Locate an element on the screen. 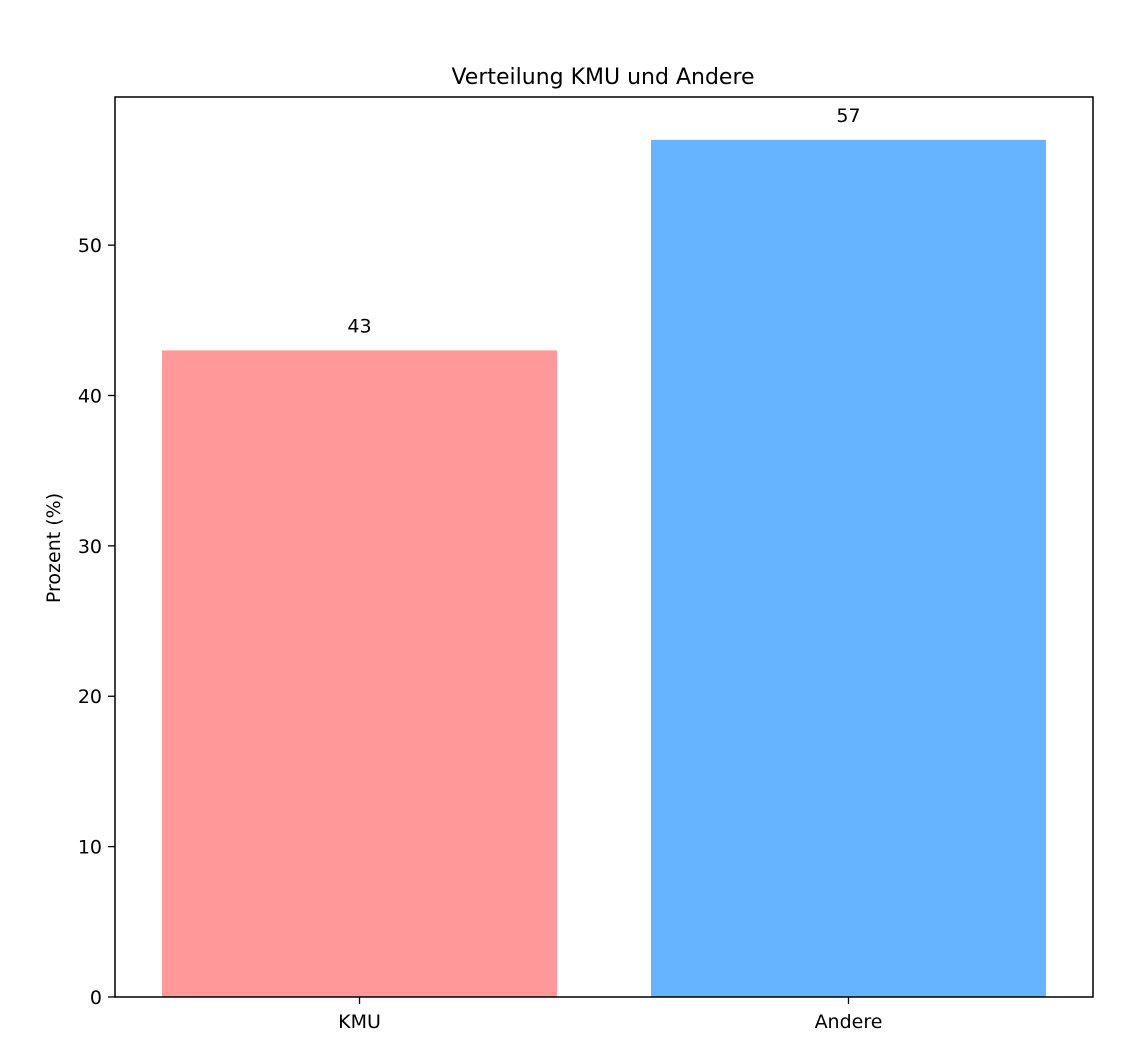 The image size is (1140, 1057). x-tick-label-kmu: KMU is located at coordinates (359, 1022).